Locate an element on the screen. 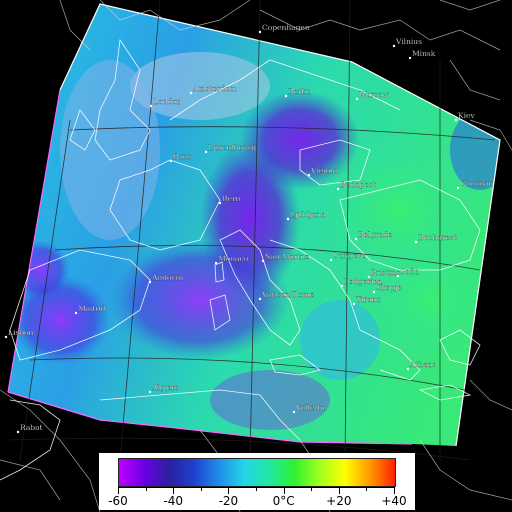  legend-tick-label: +40 is located at coordinates (394, 501).